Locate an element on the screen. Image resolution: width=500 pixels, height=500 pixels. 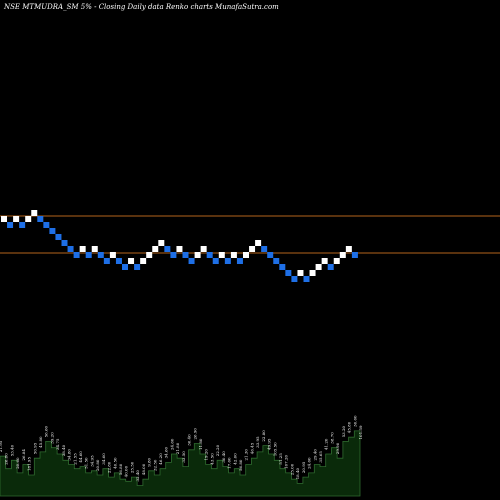
volume-label: 51.50 is located at coordinates (86, 463).